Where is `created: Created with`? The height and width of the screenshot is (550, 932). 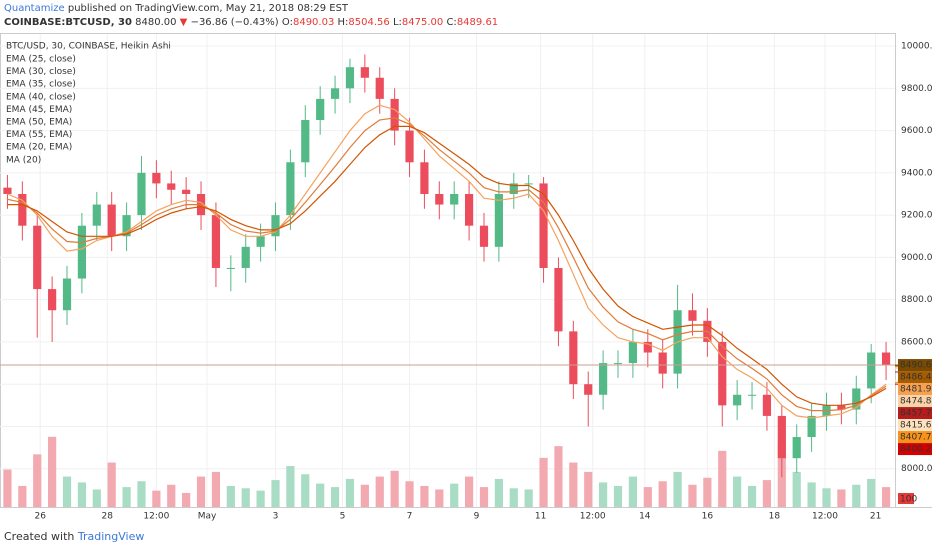
created: Created with is located at coordinates (39, 536).